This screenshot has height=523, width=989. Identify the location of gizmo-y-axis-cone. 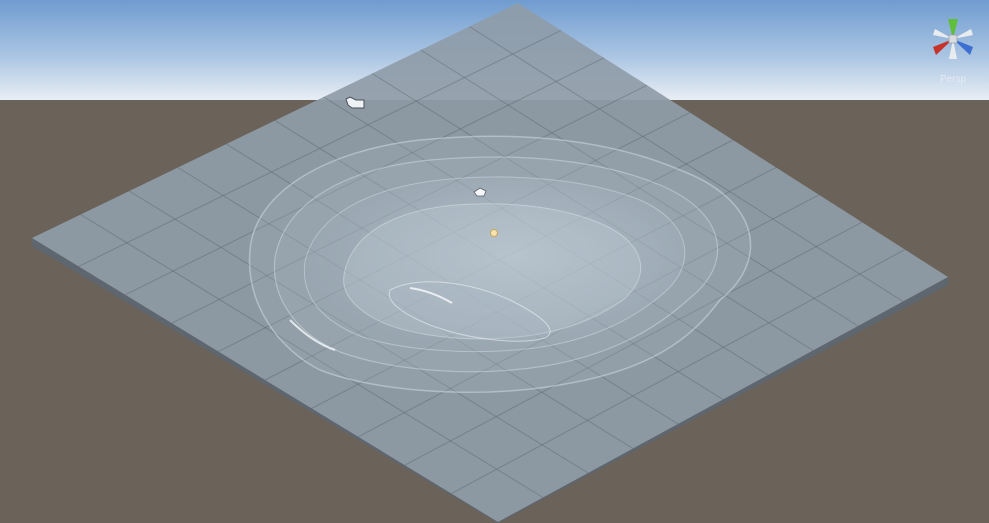
(953, 29).